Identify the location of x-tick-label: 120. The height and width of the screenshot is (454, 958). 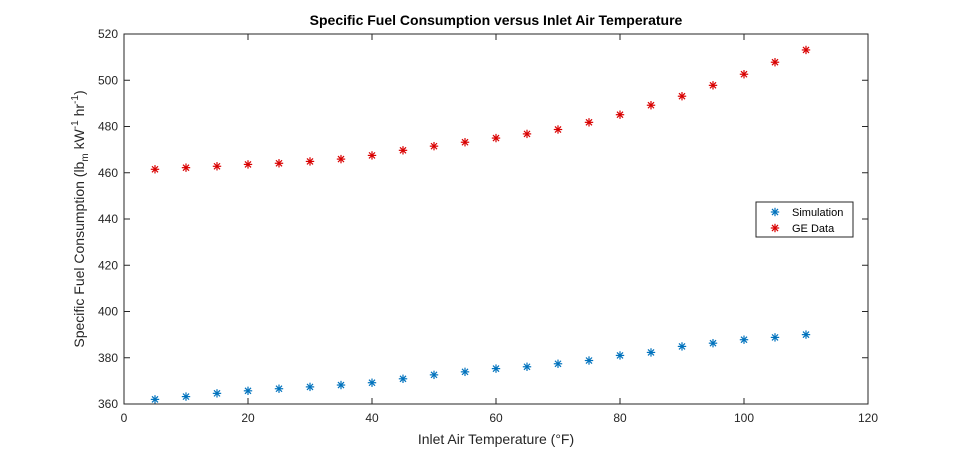
(868, 418).